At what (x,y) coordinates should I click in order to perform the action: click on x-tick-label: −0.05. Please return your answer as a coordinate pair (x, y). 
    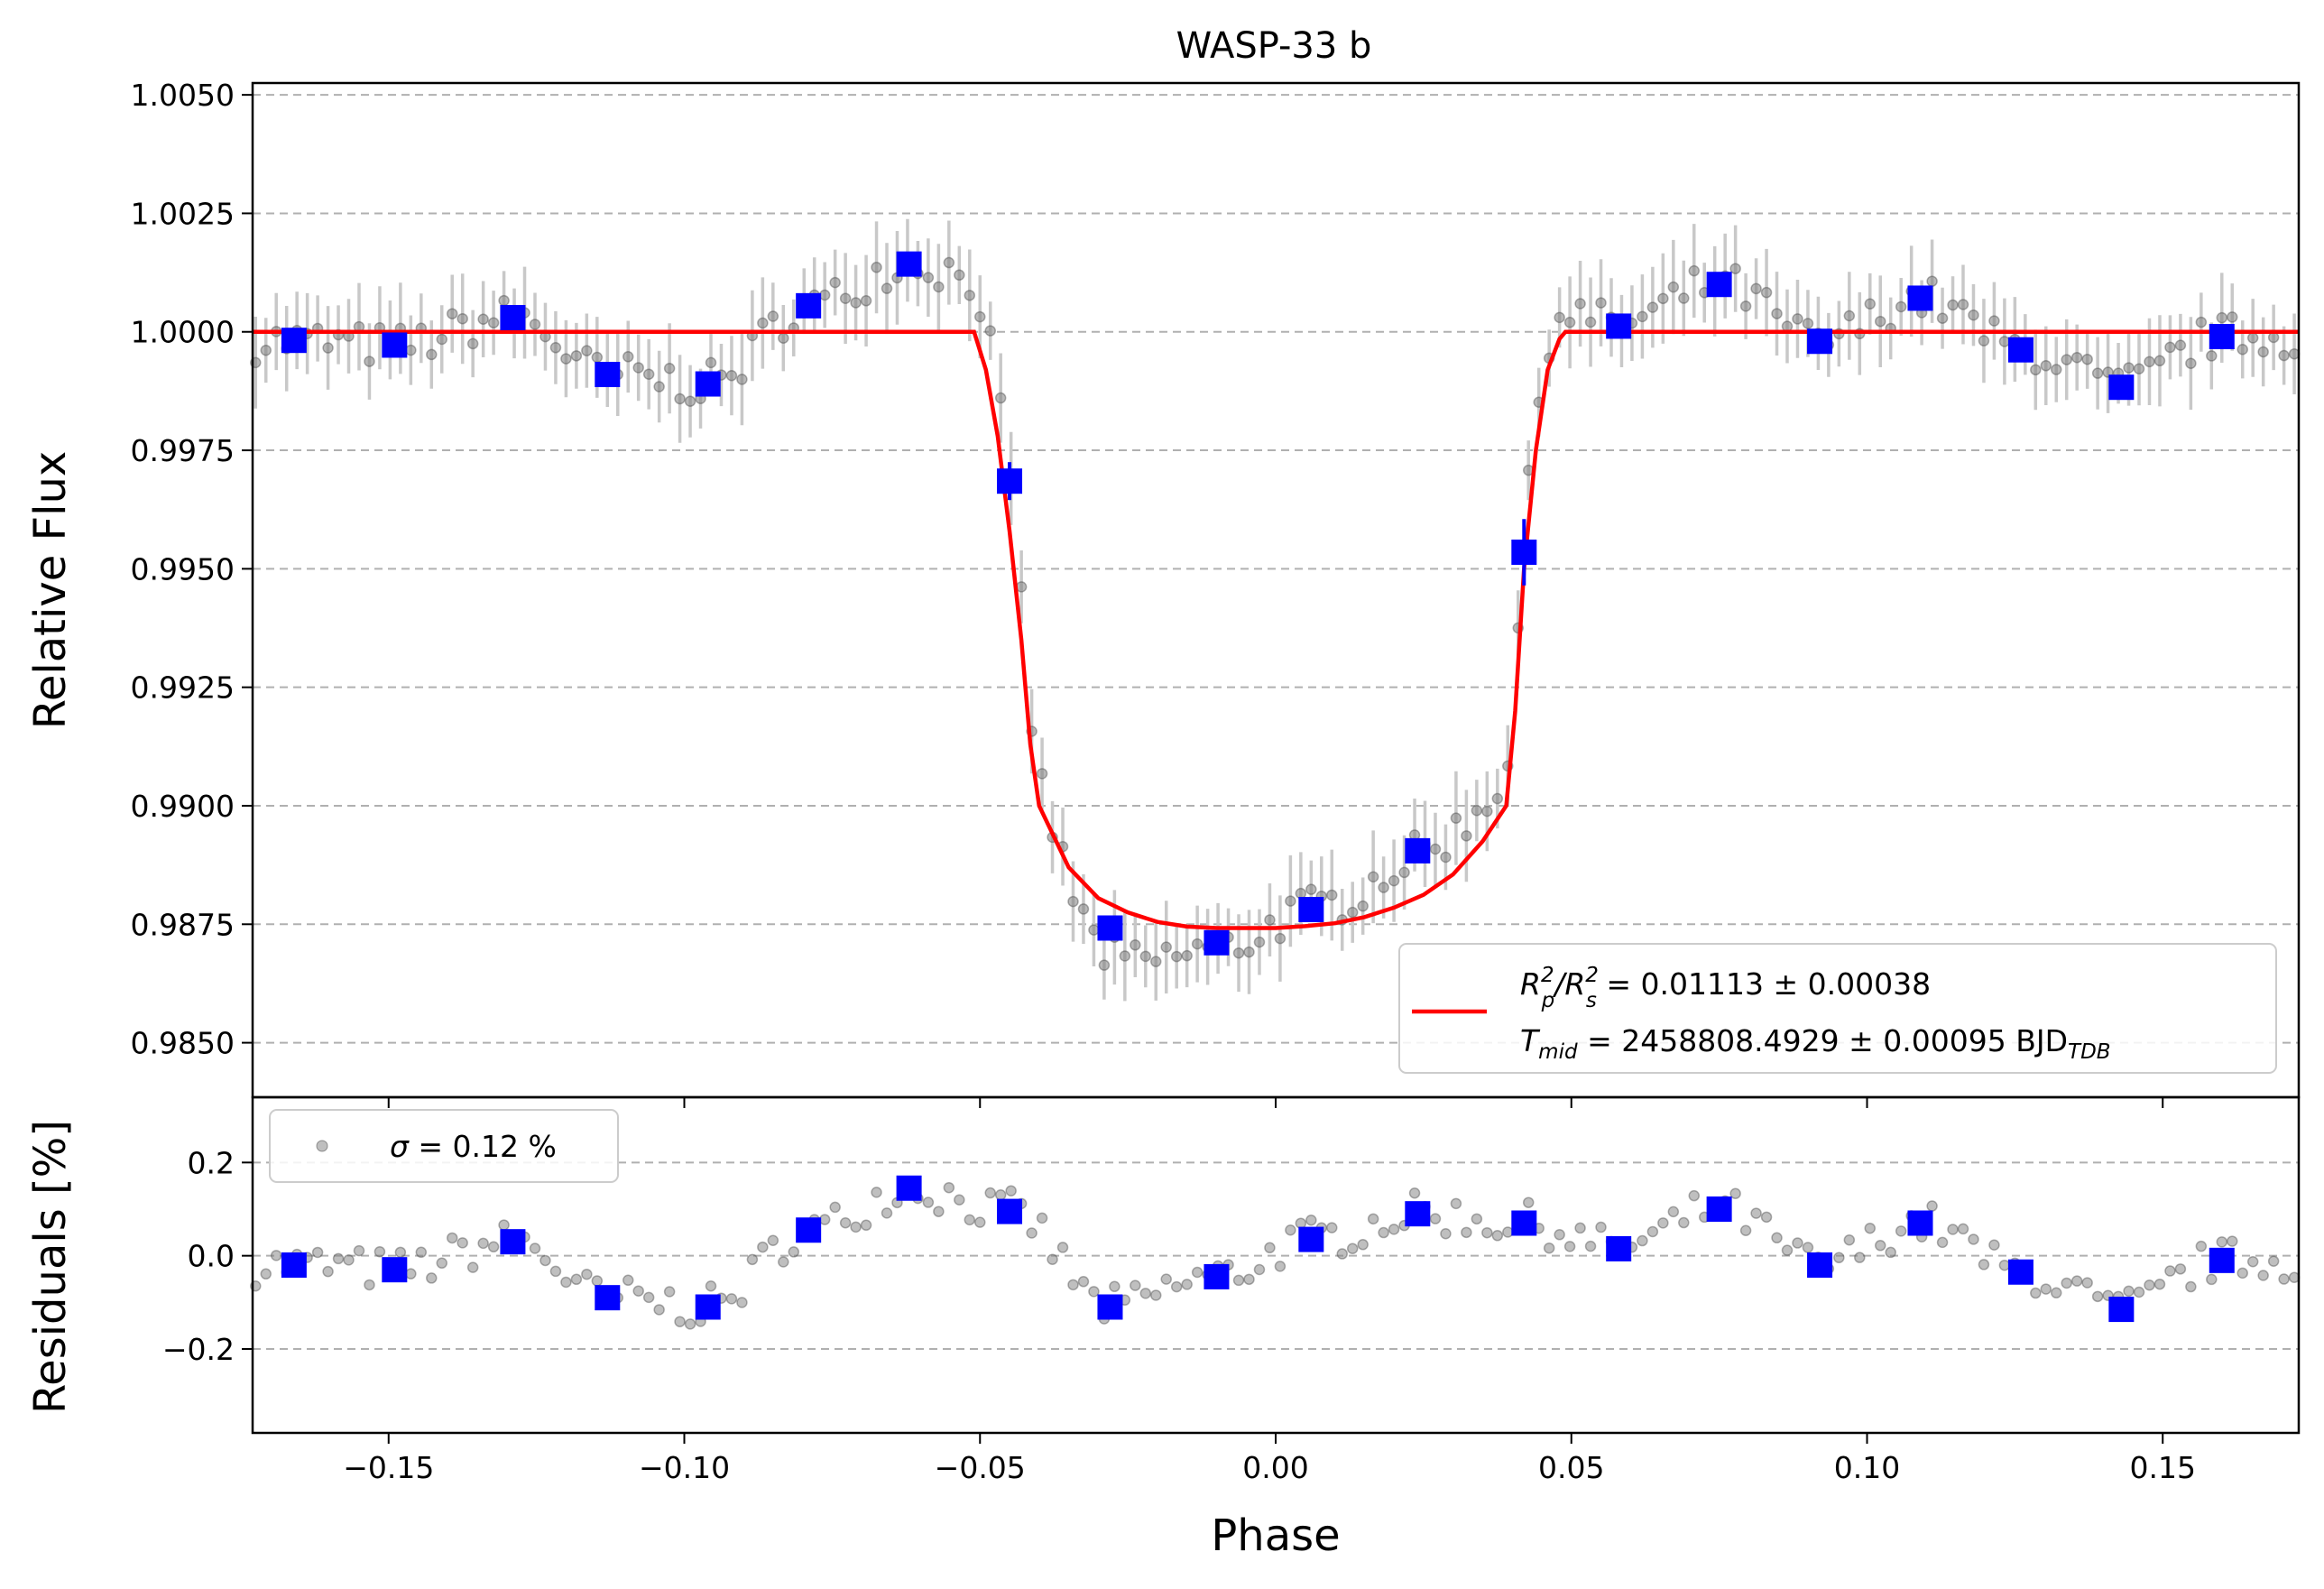
    Looking at the image, I should click on (980, 1467).